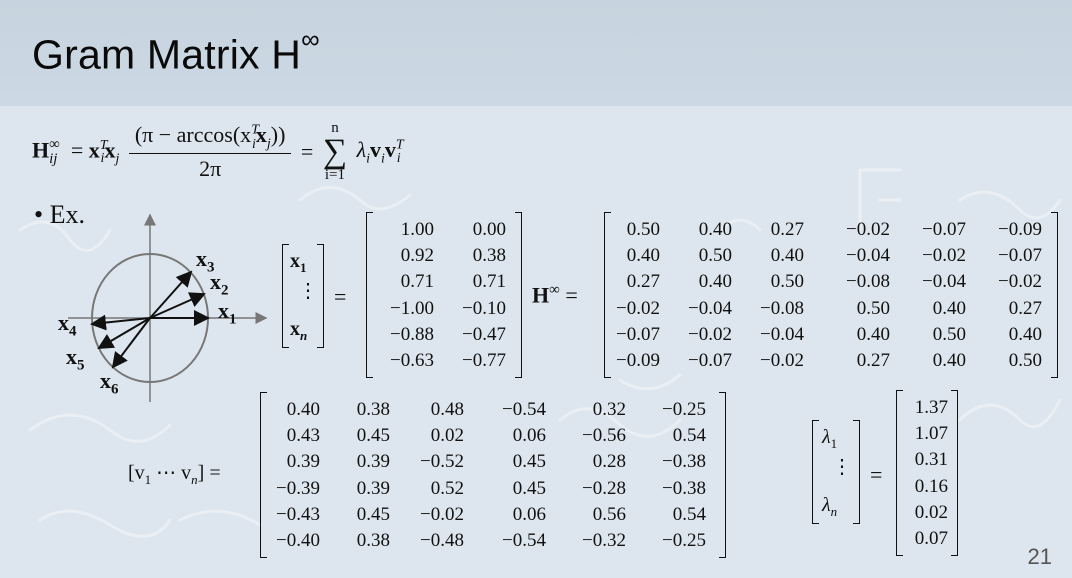 This screenshot has width=1072, height=578. I want to click on v-matrix-cell: 0.40, so click(303, 409).